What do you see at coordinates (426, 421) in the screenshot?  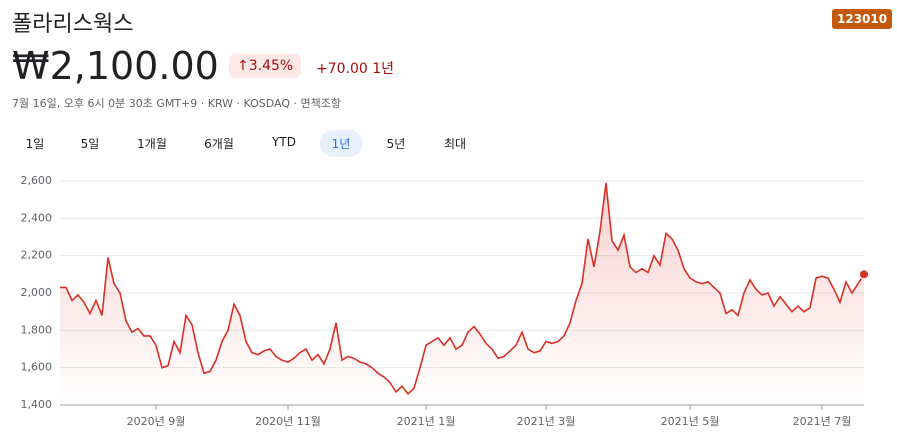 I see `x-tick-label: 2021년 1월` at bounding box center [426, 421].